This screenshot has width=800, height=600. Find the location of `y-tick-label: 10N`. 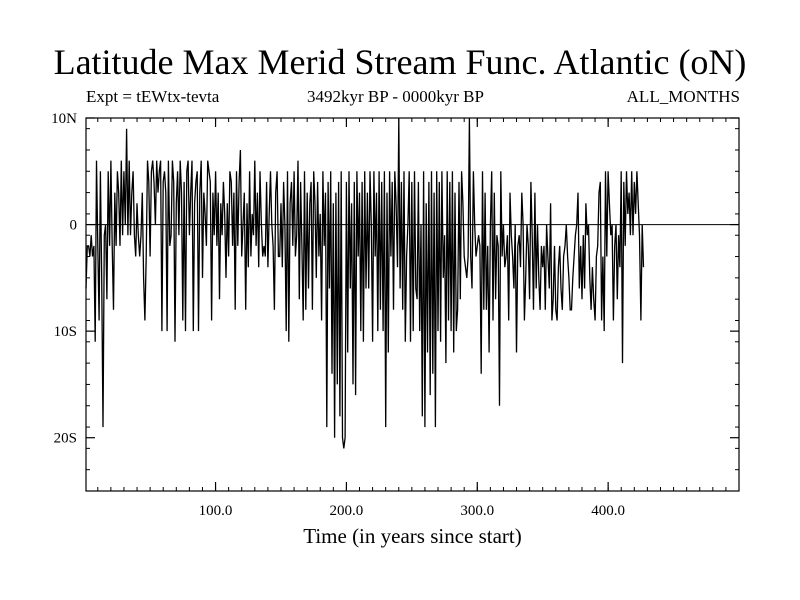

y-tick-label: 10N is located at coordinates (64, 119).